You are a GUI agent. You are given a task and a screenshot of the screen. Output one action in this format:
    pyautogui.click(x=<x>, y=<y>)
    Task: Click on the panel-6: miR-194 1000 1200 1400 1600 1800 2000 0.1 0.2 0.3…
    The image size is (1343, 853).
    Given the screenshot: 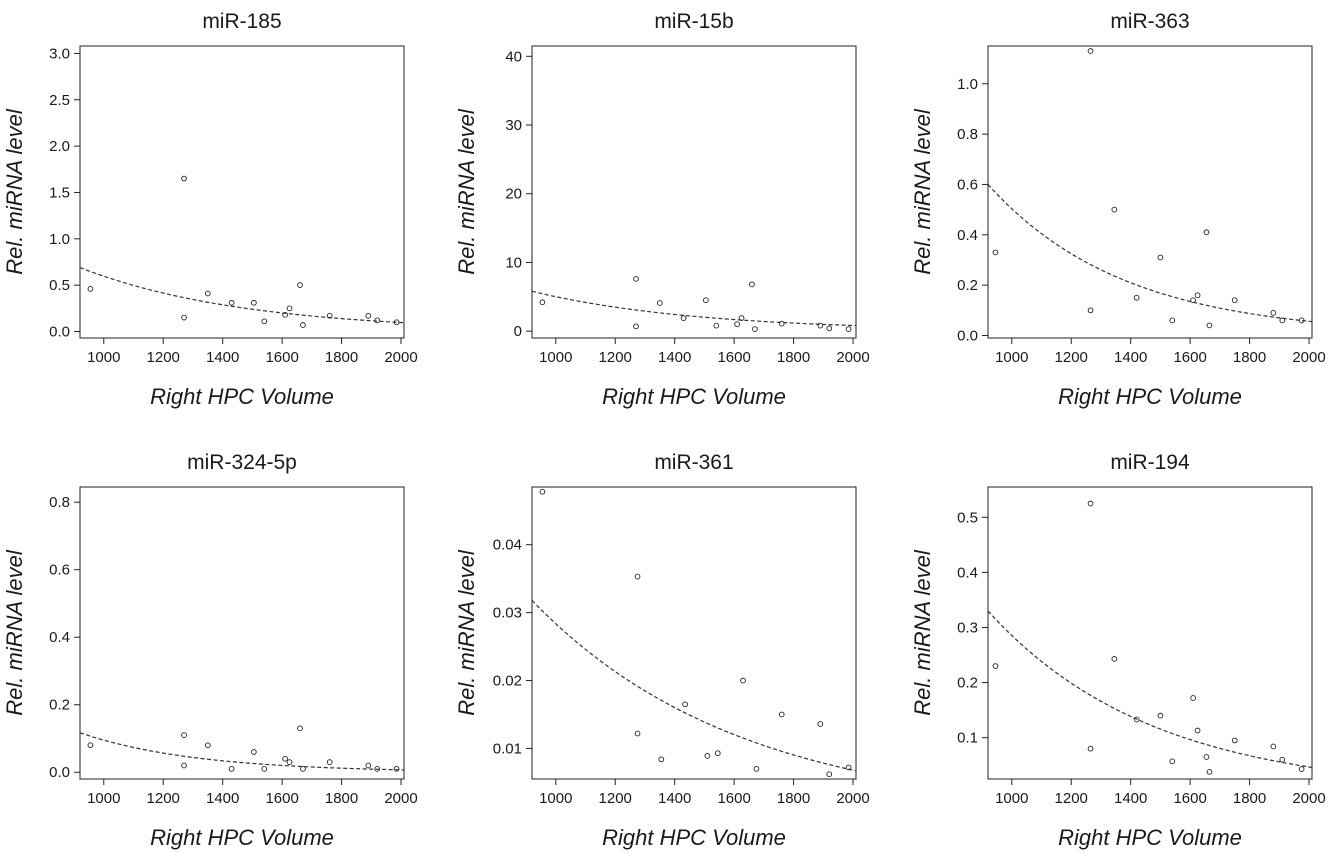 What is the action you would take?
    pyautogui.click(x=1118, y=650)
    